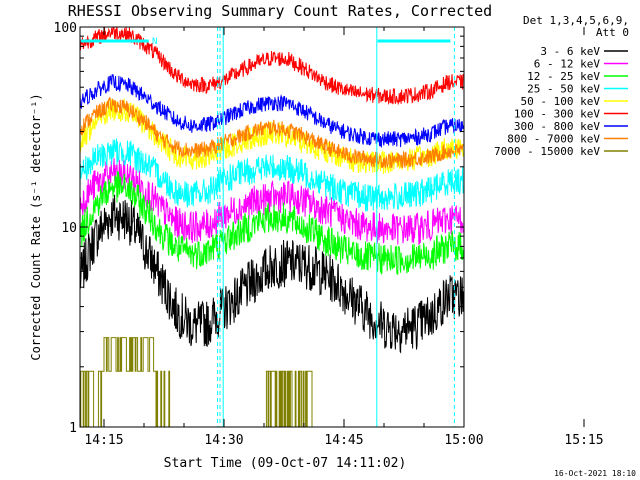 This screenshot has width=640, height=480. What do you see at coordinates (285, 463) in the screenshot?
I see `x-axis-label: Start Time (09-Oct-07 14:11:02)` at bounding box center [285, 463].